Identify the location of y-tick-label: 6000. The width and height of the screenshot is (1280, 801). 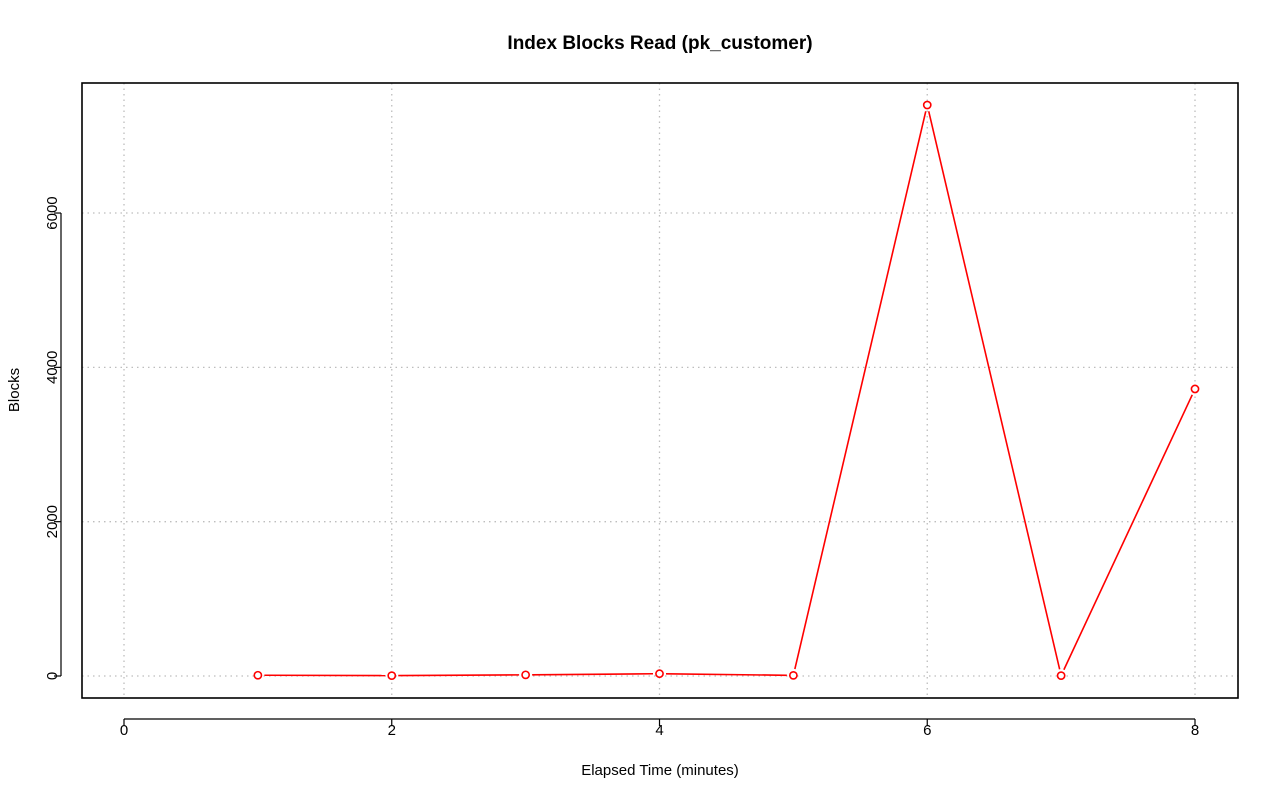
(52, 212).